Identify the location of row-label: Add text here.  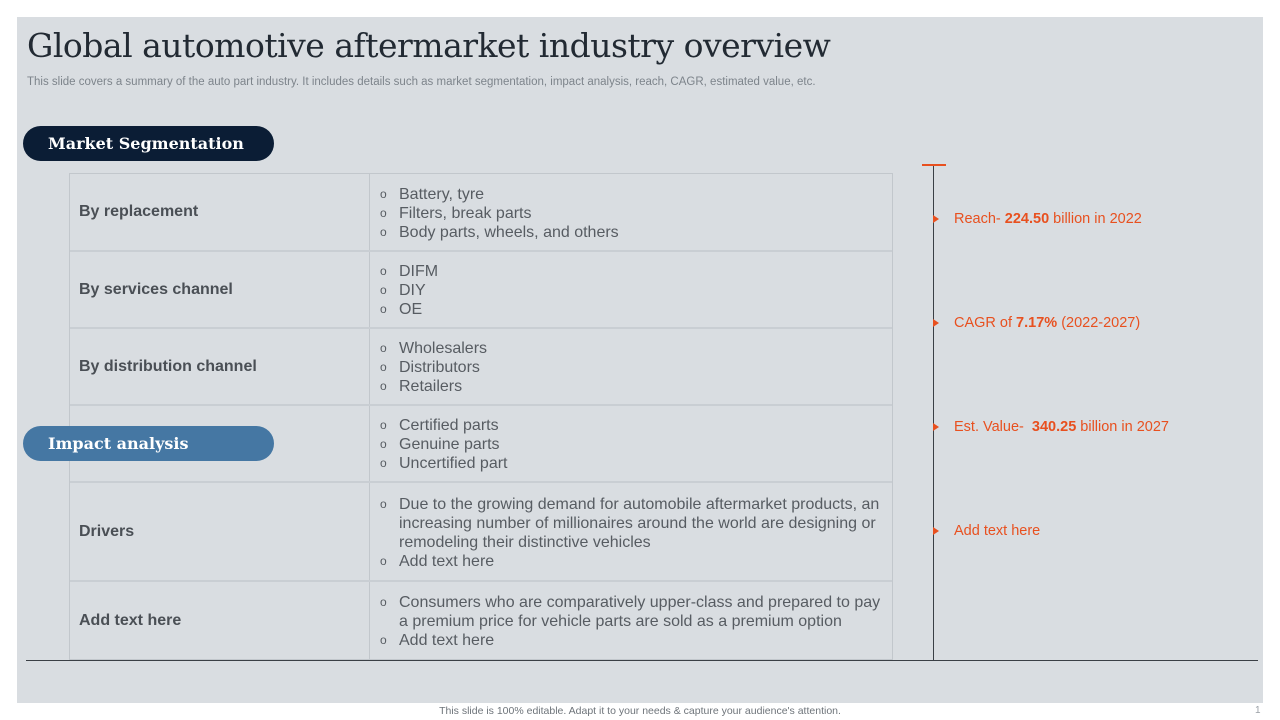
(220, 620).